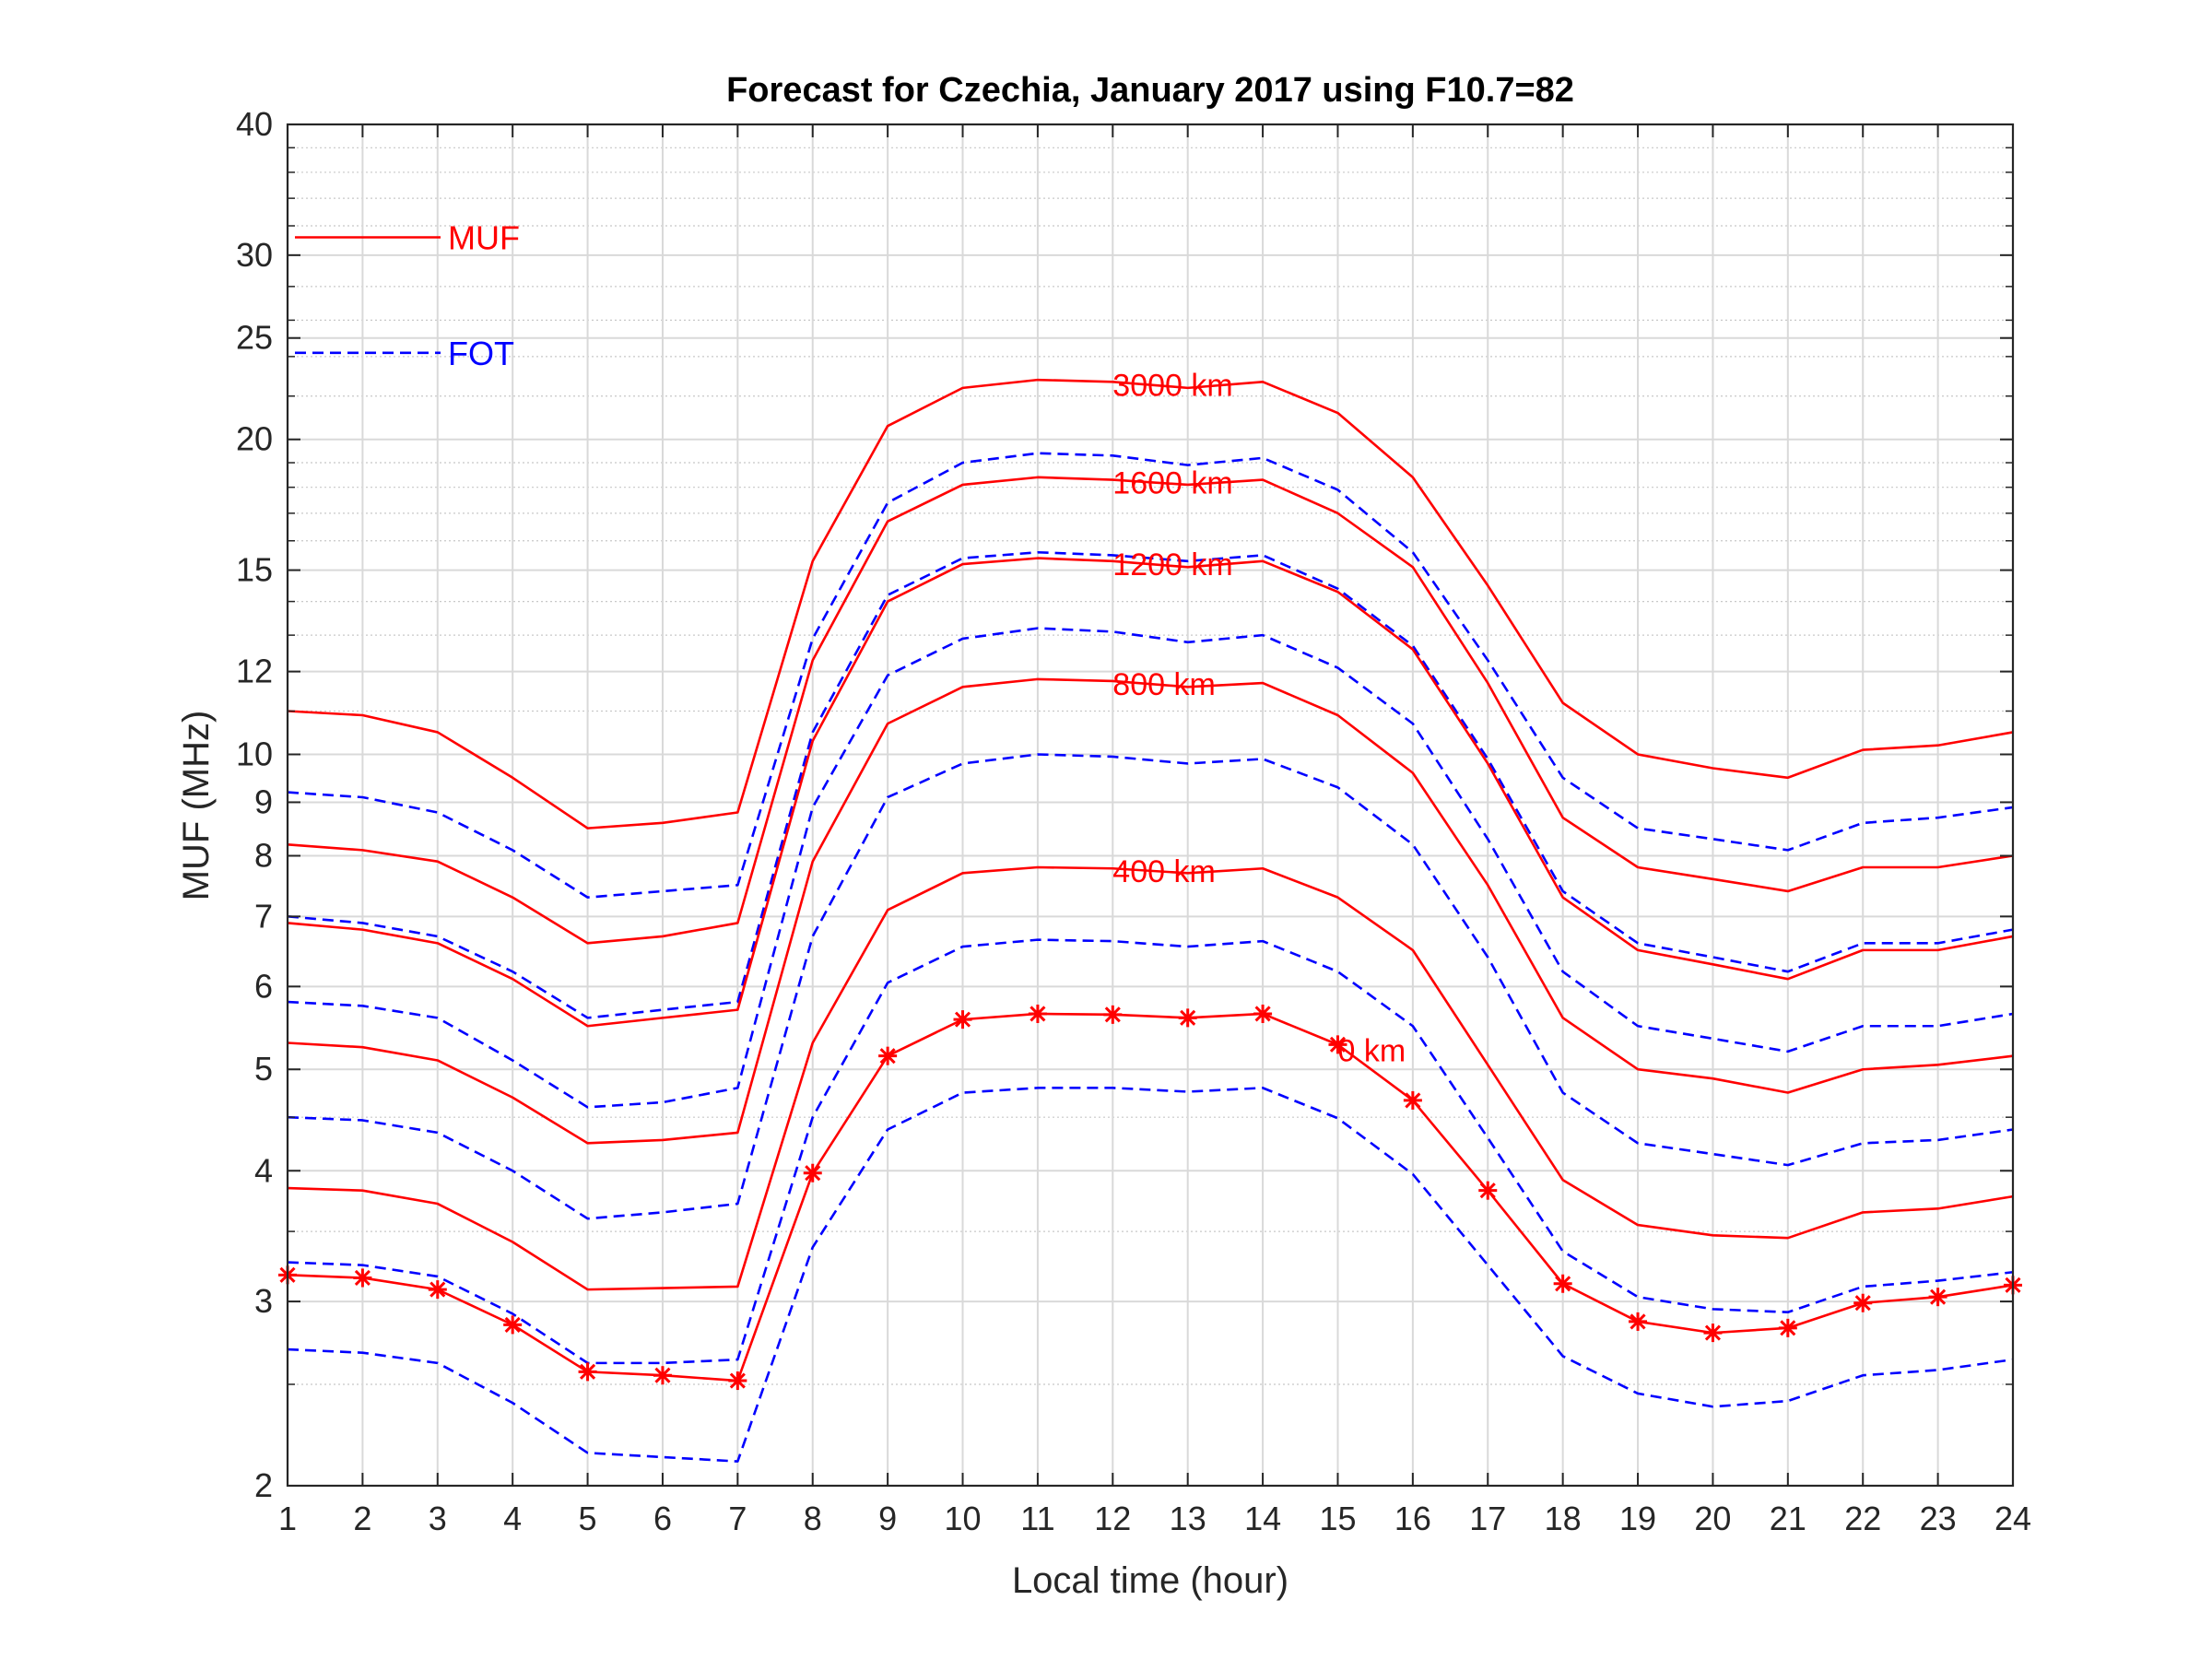 This screenshot has height=1659, width=2212. Describe the element at coordinates (1112, 1518) in the screenshot. I see `x-tick-label: 12` at that location.